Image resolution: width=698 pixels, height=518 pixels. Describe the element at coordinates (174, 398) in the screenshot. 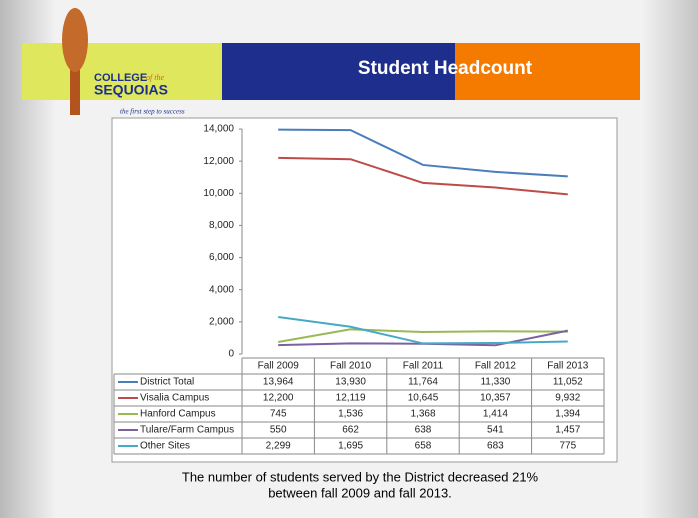

I see `legend-label: Visalia Campus` at that location.